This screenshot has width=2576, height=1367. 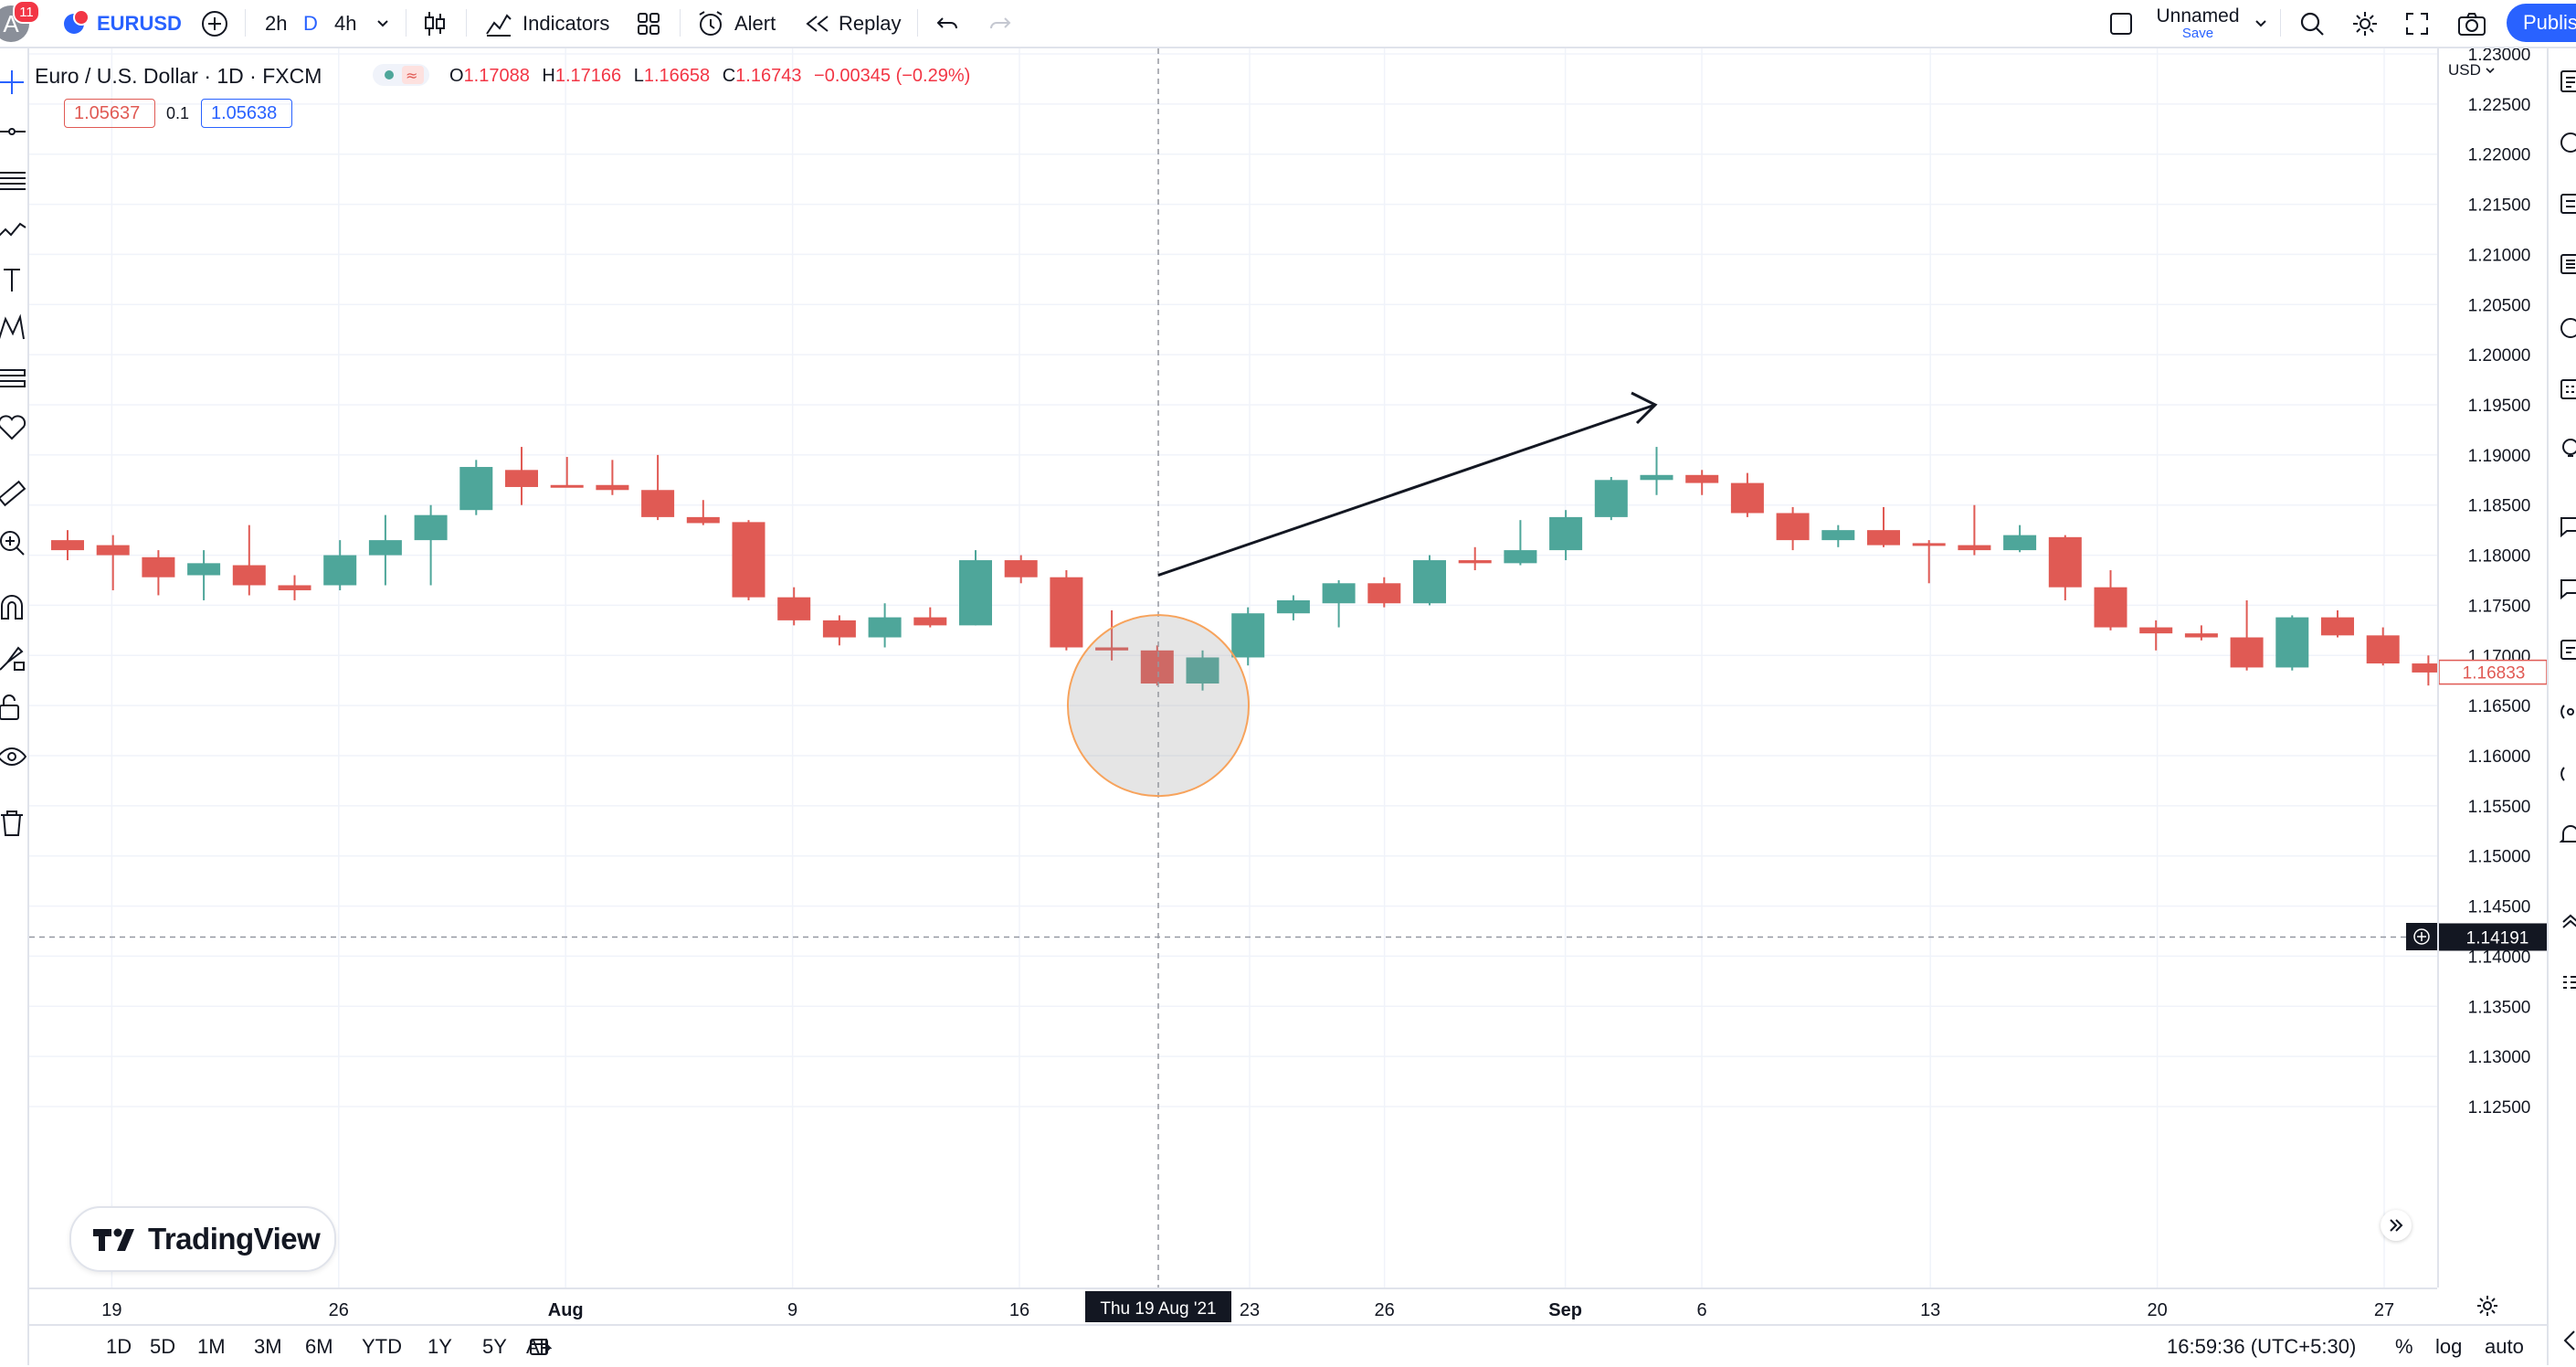 I want to click on timezone-clock: 16:59:36 (UTC+5:30), so click(x=2262, y=1346).